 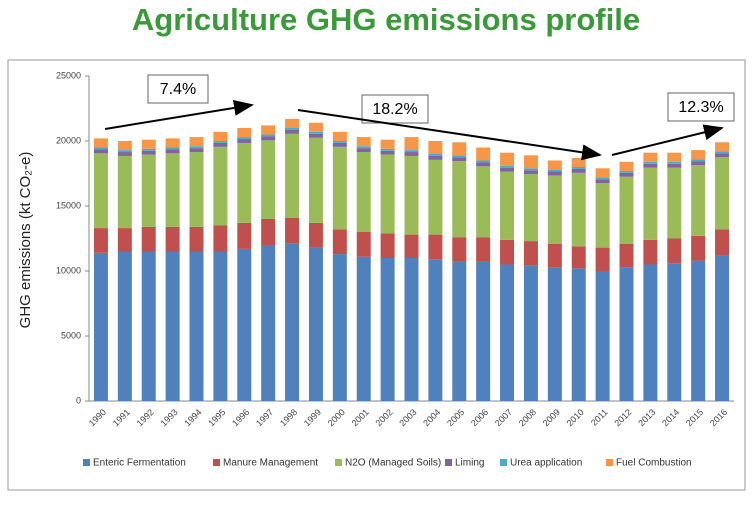 What do you see at coordinates (270, 463) in the screenshot?
I see `legend-label: Manure Management` at bounding box center [270, 463].